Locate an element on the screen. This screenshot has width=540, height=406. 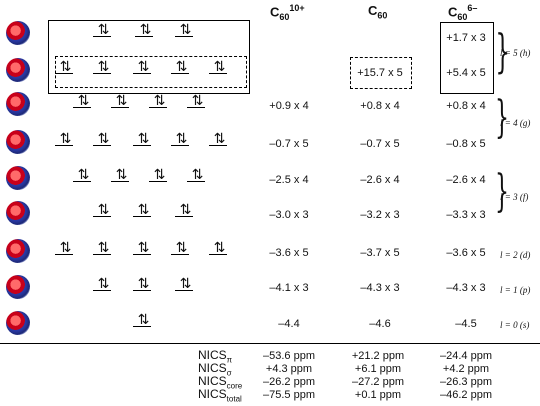
energy-level-p-1: ⇅ is located at coordinates (102, 284).